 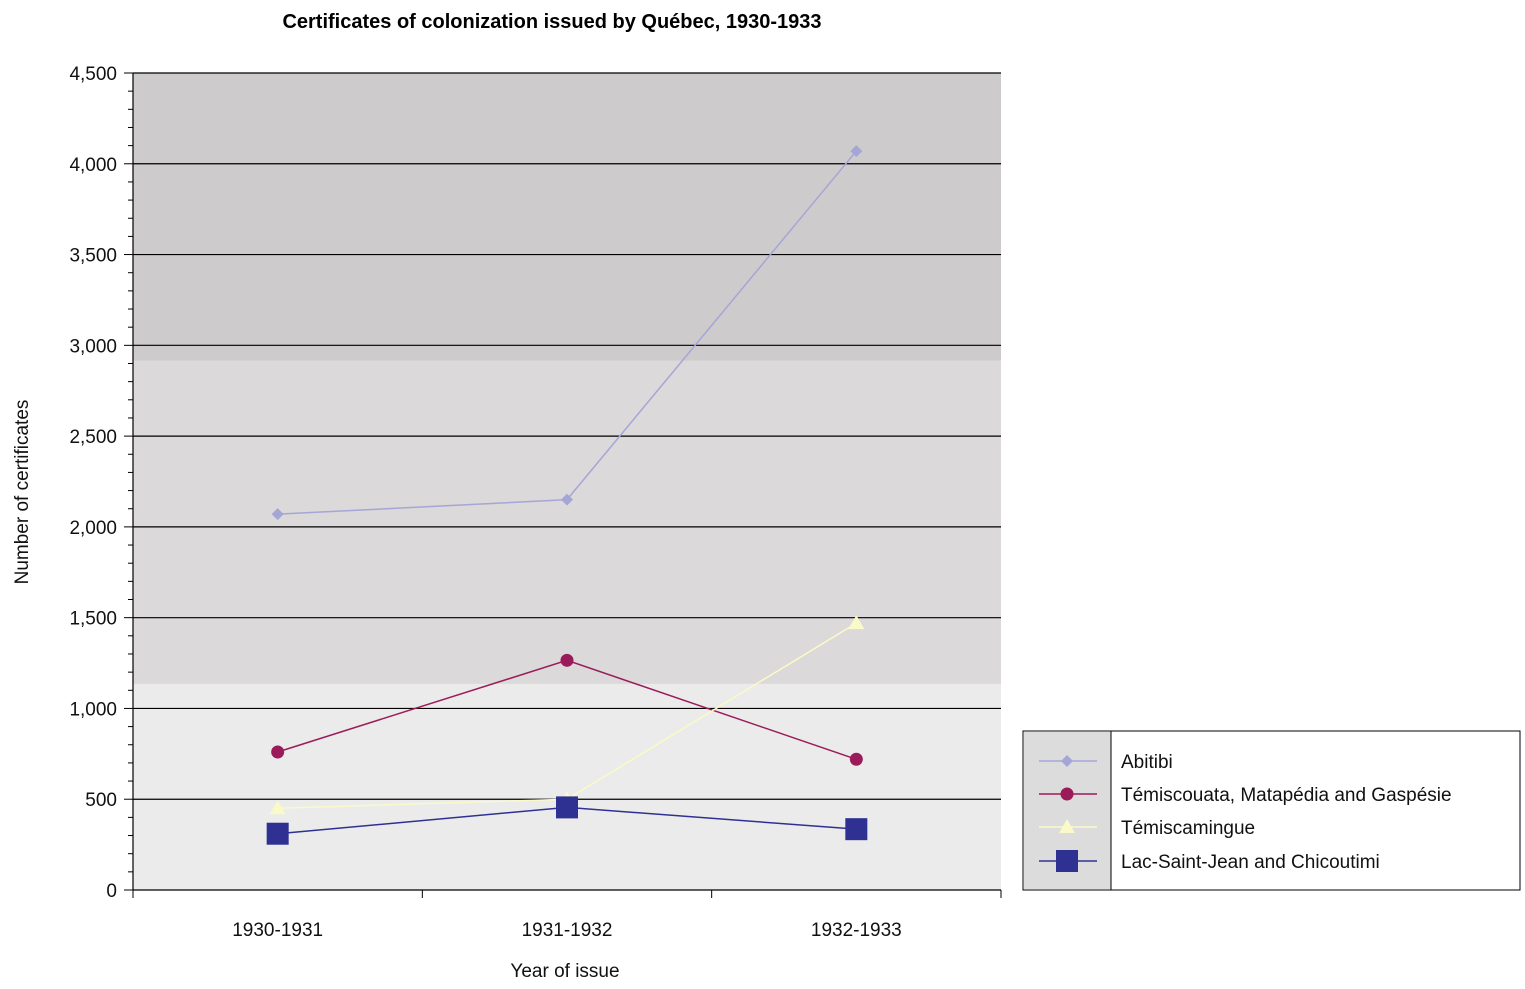 What do you see at coordinates (93, 346) in the screenshot?
I see `y-tick-label-6: 3,000` at bounding box center [93, 346].